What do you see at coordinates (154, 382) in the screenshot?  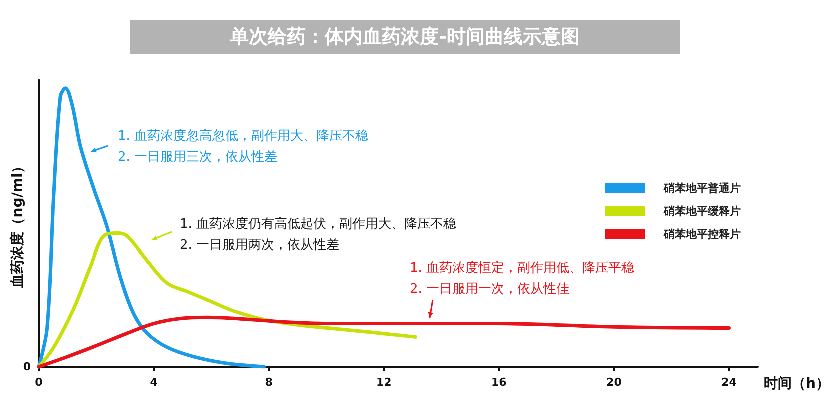 I see `x-tick-label: 4` at bounding box center [154, 382].